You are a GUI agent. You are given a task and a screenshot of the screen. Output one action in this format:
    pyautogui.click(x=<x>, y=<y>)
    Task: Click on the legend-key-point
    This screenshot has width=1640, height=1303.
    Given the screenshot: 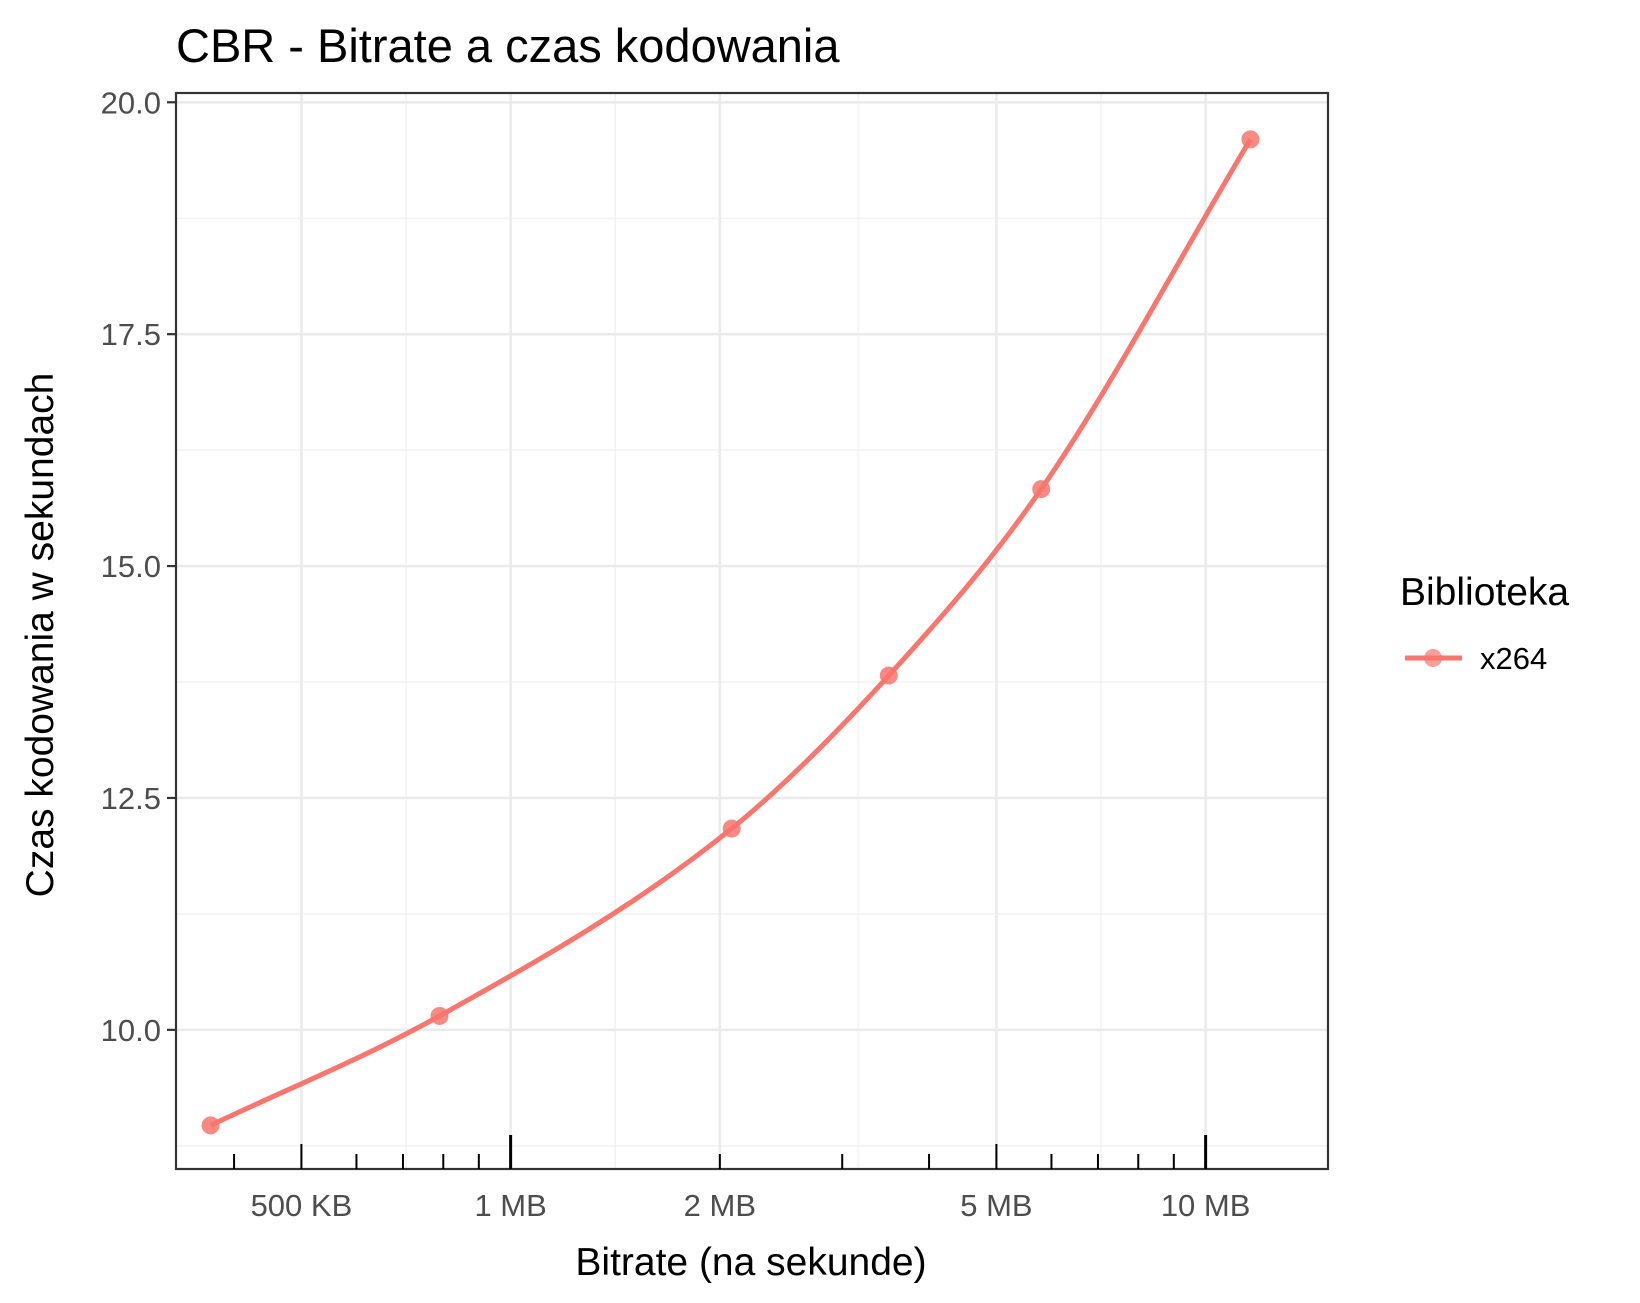 What is the action you would take?
    pyautogui.click(x=1433, y=658)
    